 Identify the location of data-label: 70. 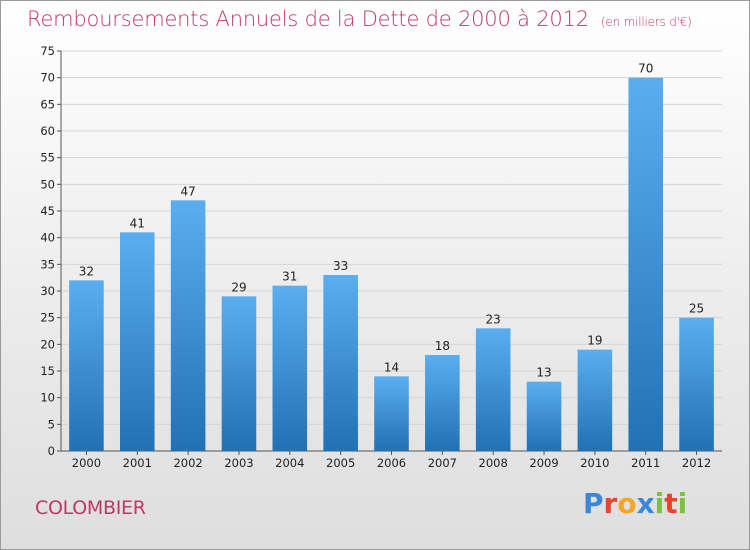
(645, 69).